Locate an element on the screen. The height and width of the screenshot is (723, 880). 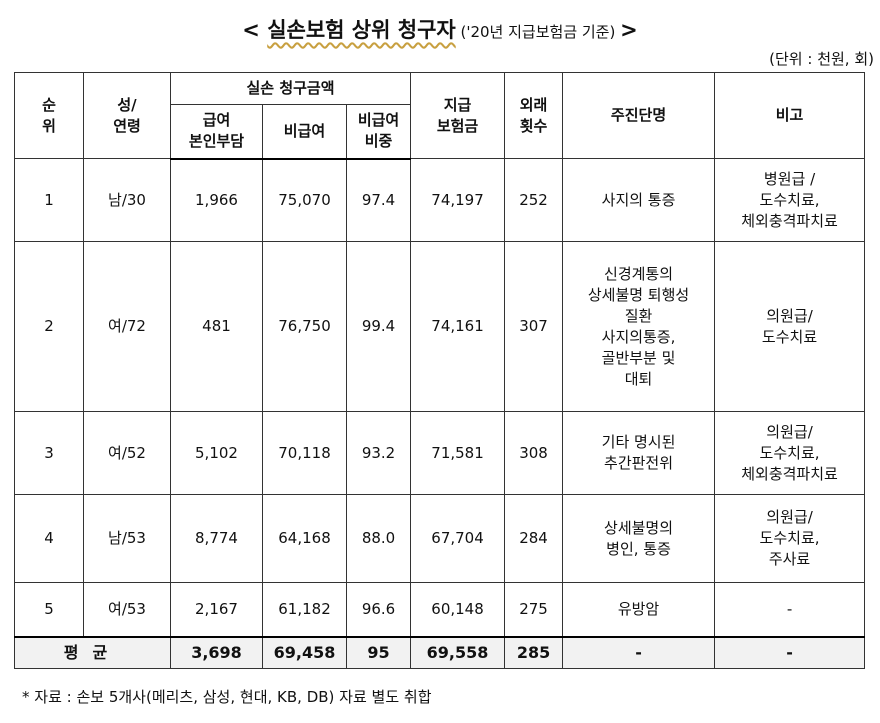
cell-sex-age: 여/72 is located at coordinates (127, 326).